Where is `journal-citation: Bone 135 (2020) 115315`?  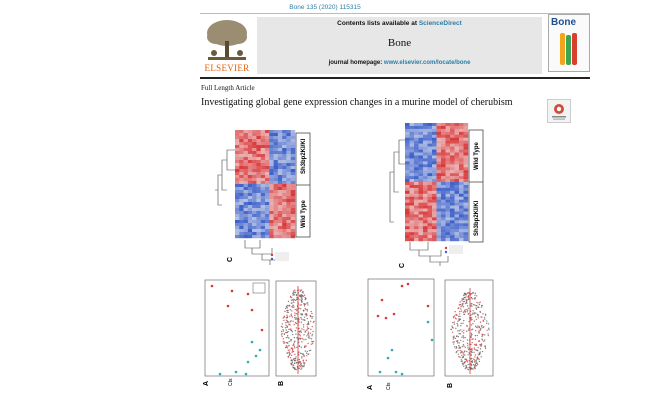 journal-citation: Bone 135 (2020) 115315 is located at coordinates (325, 7).